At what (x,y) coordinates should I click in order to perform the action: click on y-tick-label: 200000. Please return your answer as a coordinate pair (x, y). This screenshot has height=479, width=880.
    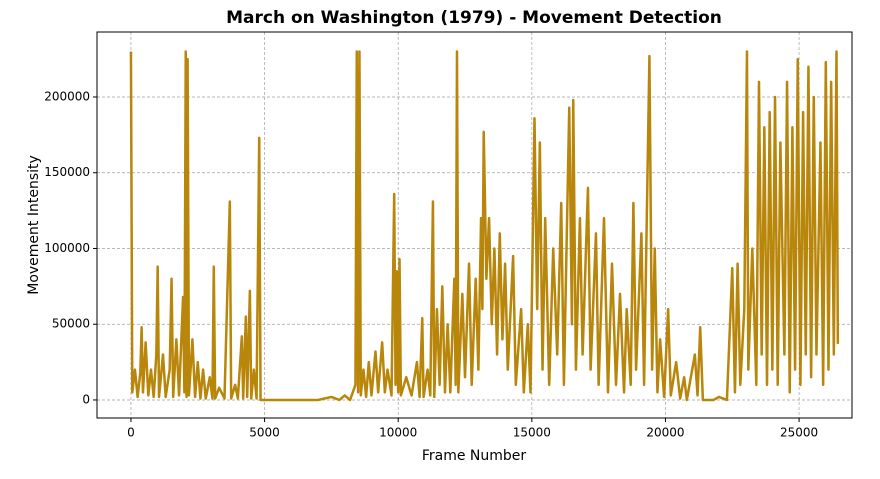
    Looking at the image, I should click on (67, 96).